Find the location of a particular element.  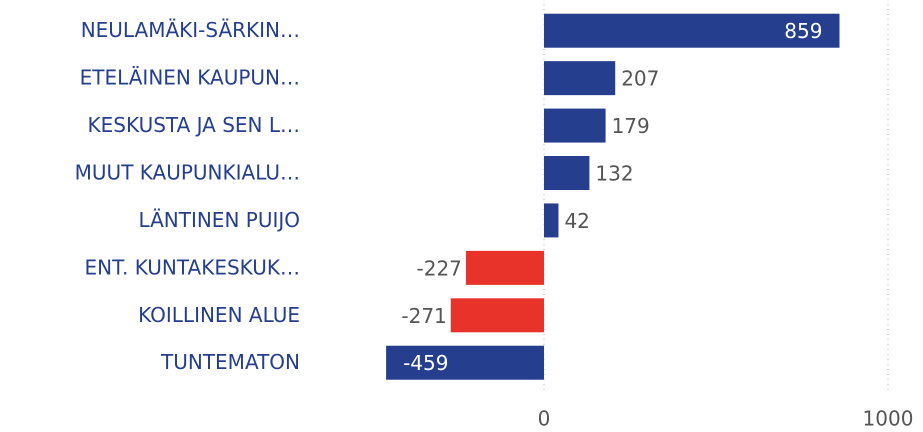

value-label: -459 is located at coordinates (425, 363).